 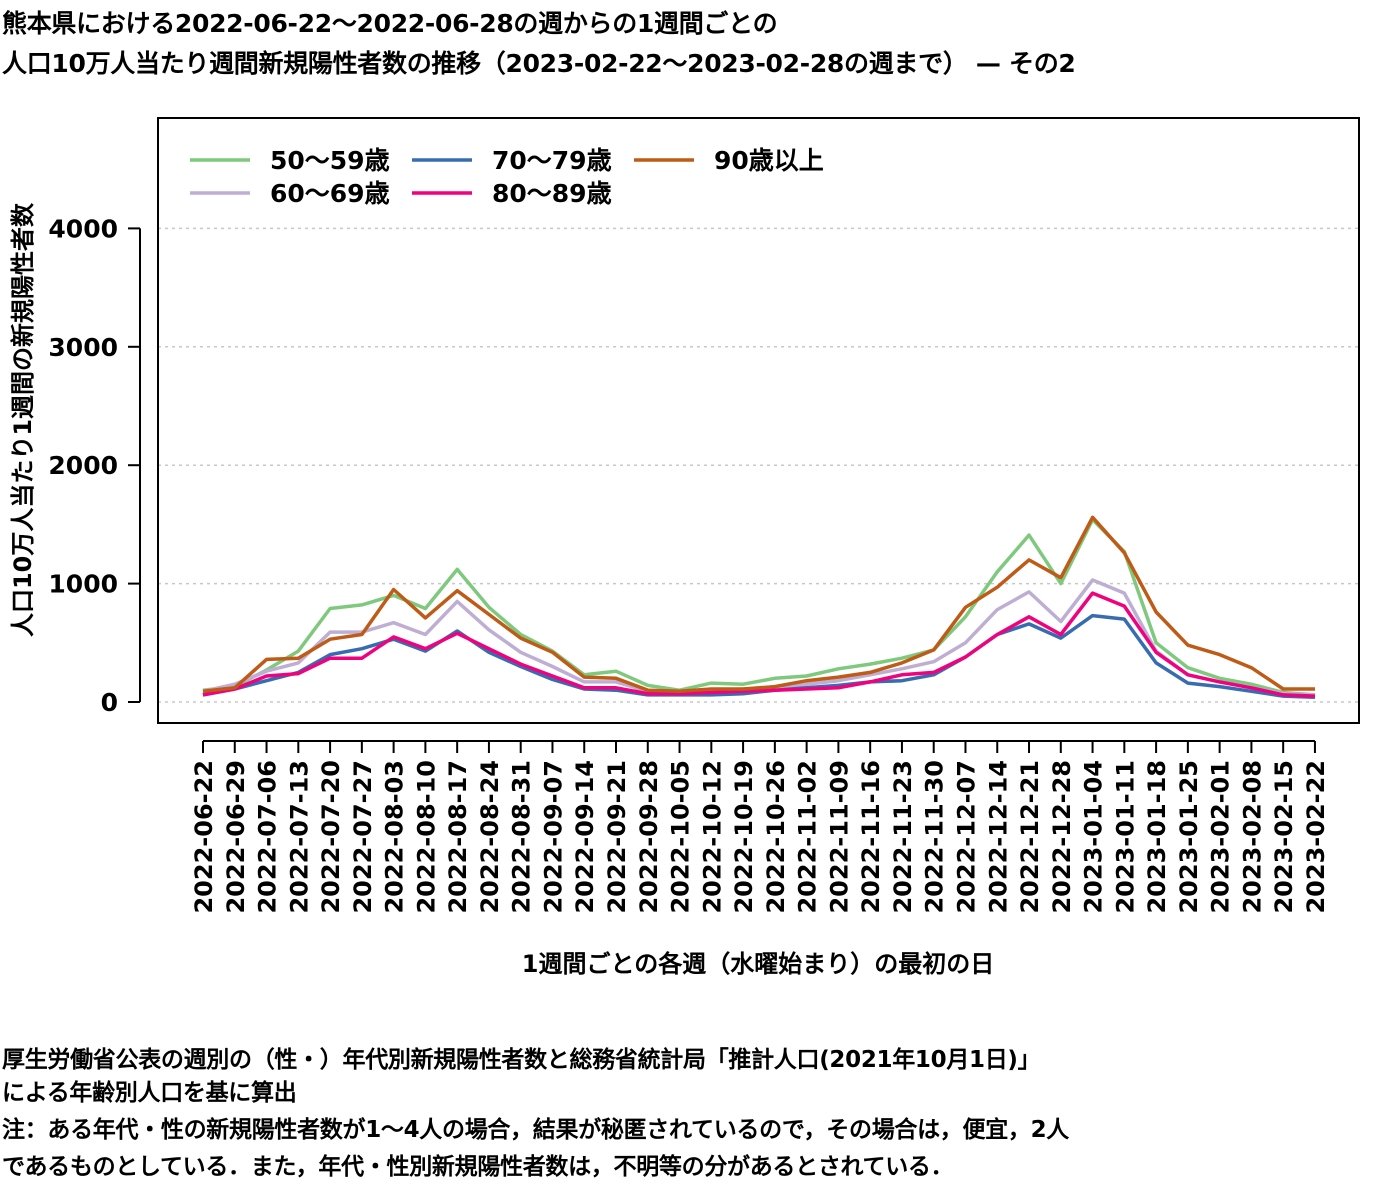 What do you see at coordinates (585, 837) in the screenshot?
I see `x-tick-label: 2022-09-14` at bounding box center [585, 837].